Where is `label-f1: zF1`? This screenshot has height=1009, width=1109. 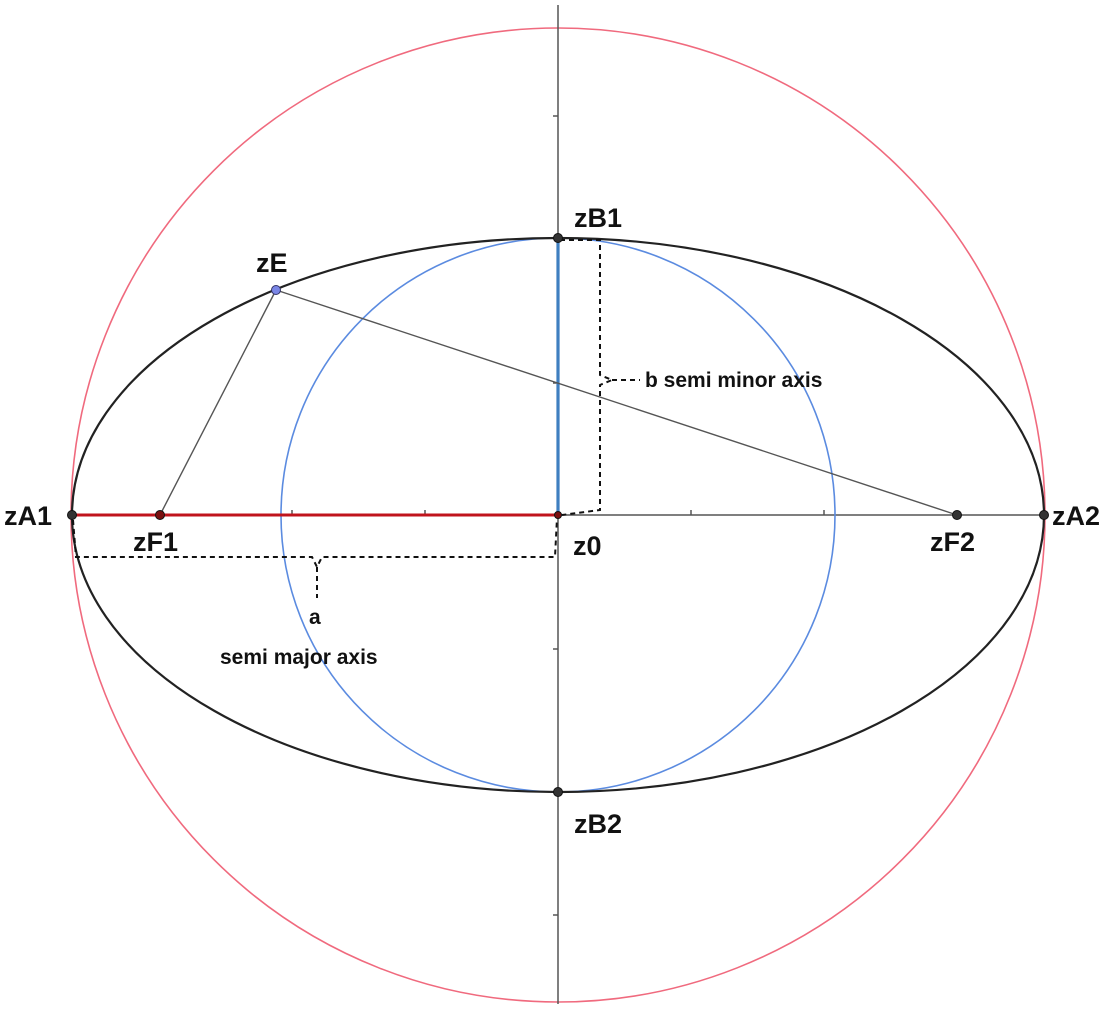
label-f1: zF1 is located at coordinates (155, 542).